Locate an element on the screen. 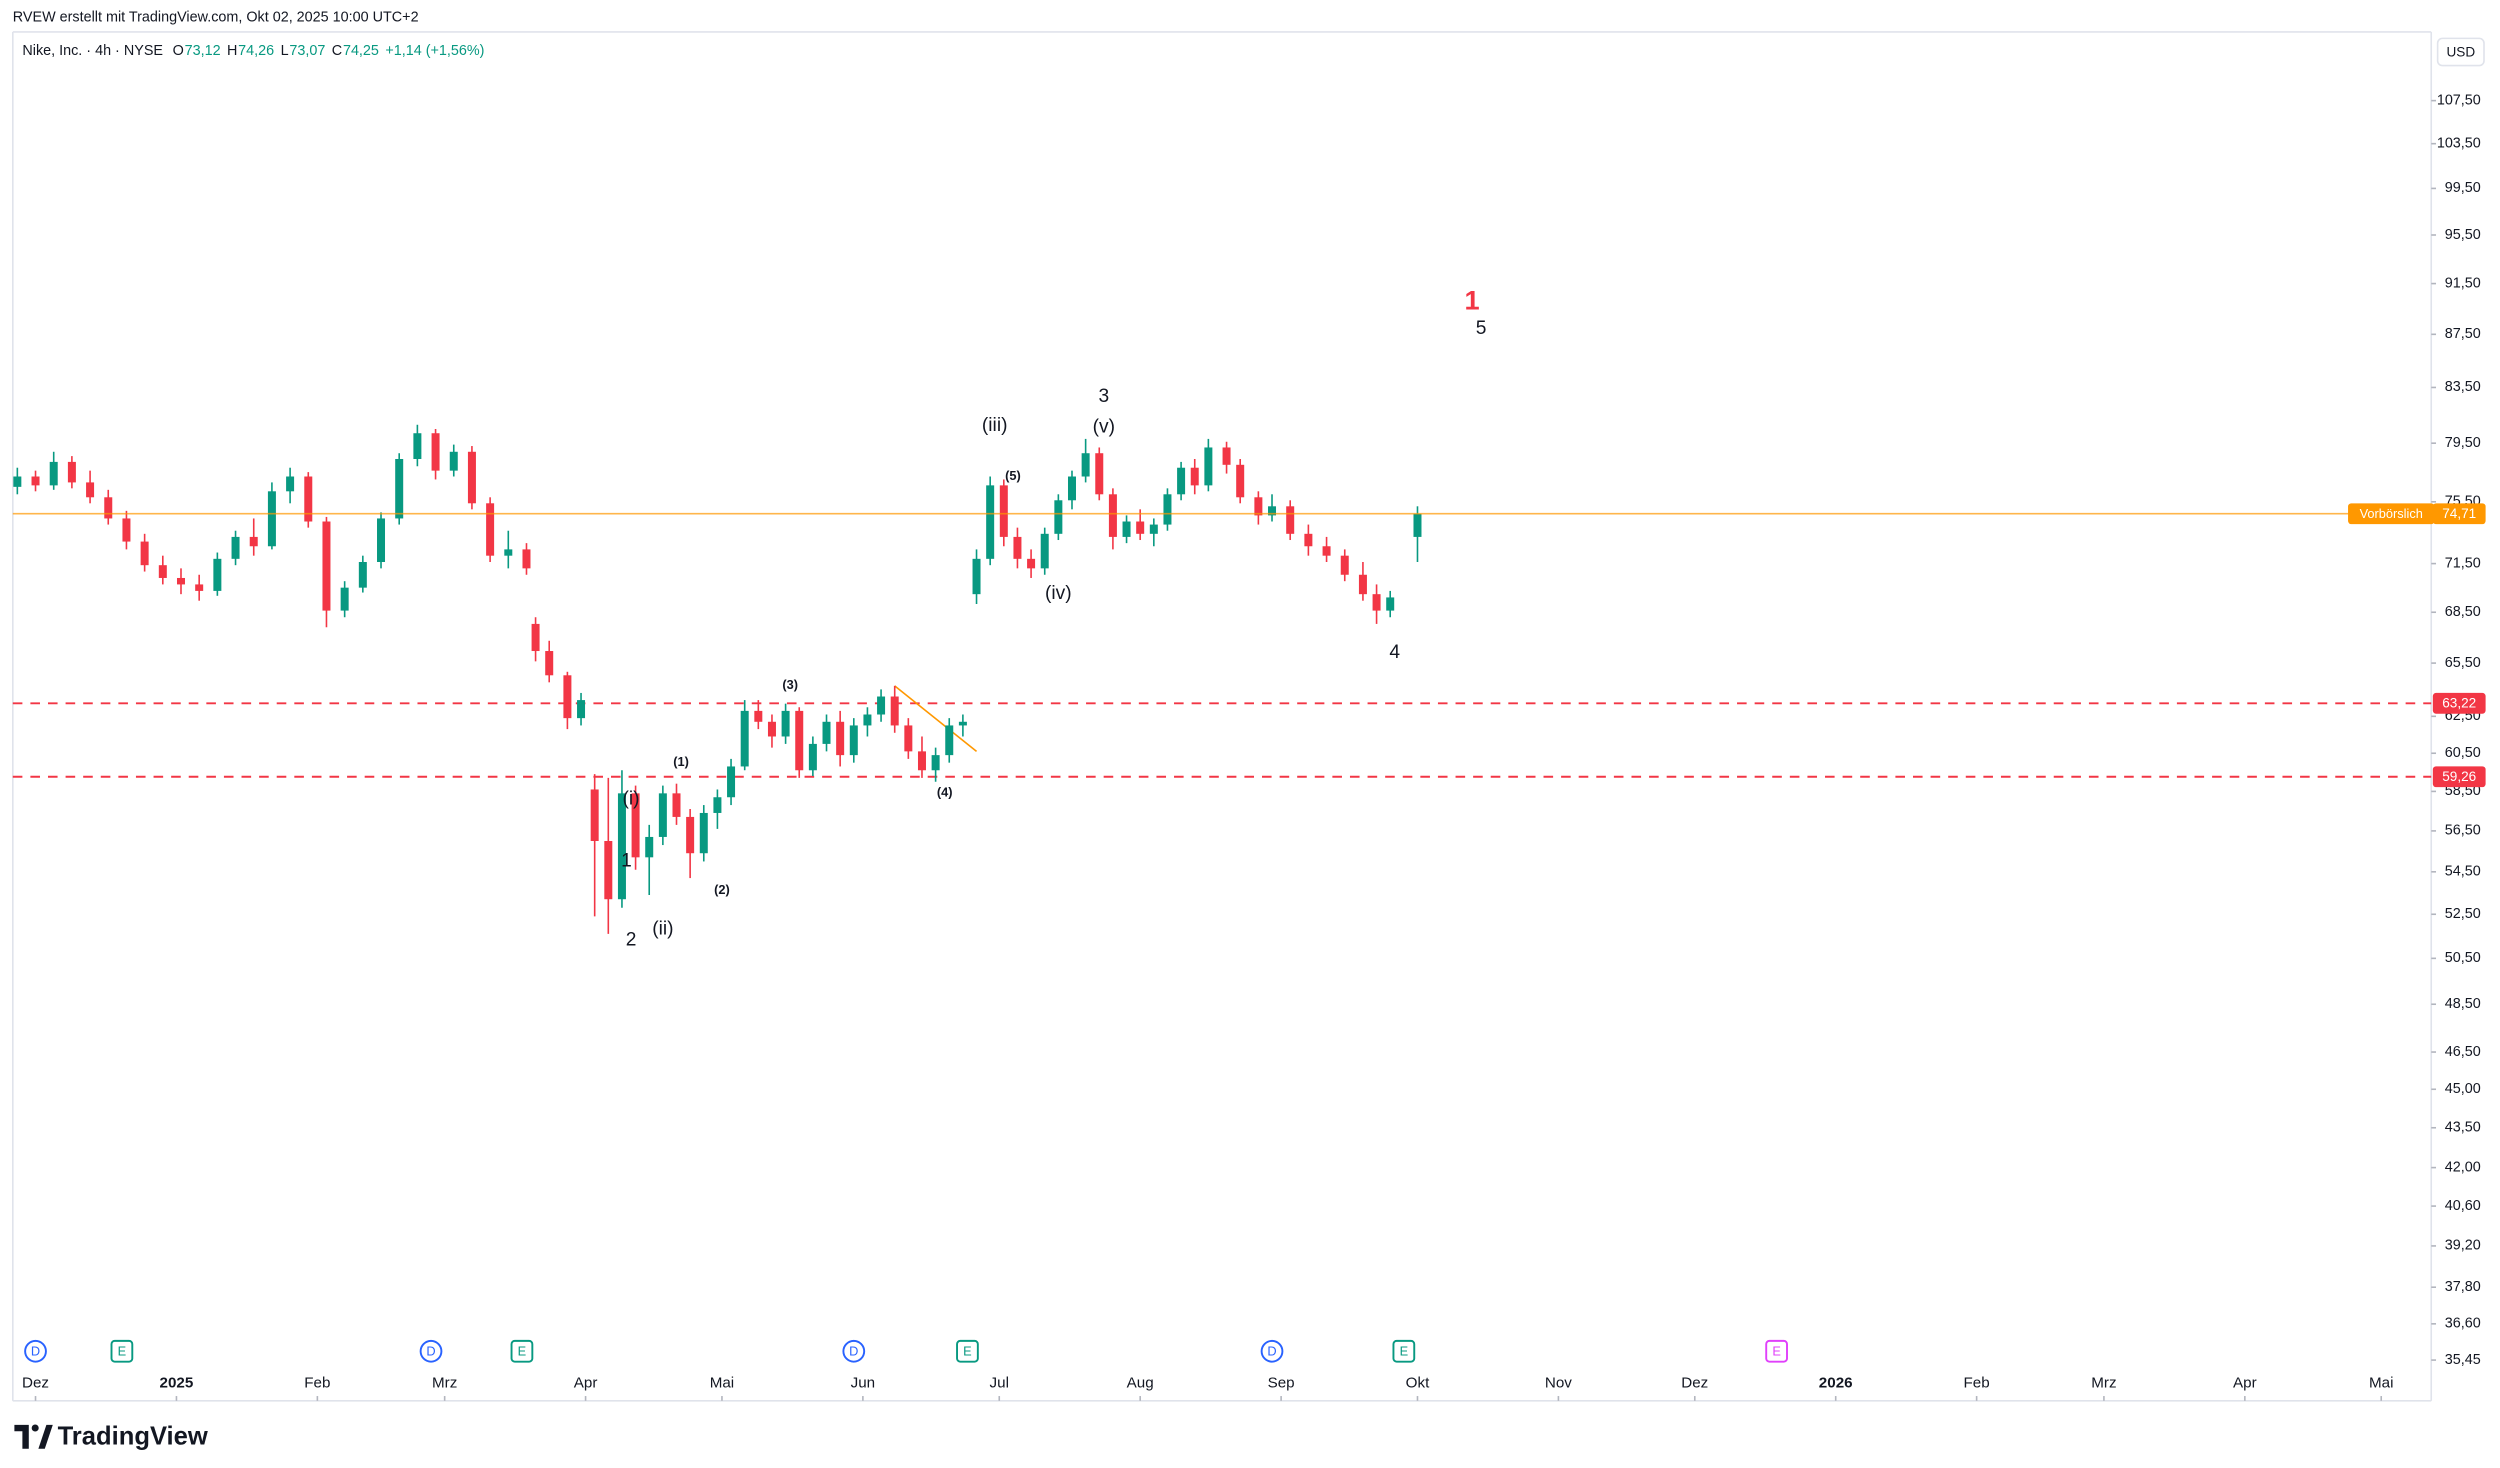 The height and width of the screenshot is (1468, 2500). y-tick-label: 83,50 is located at coordinates (2463, 387).